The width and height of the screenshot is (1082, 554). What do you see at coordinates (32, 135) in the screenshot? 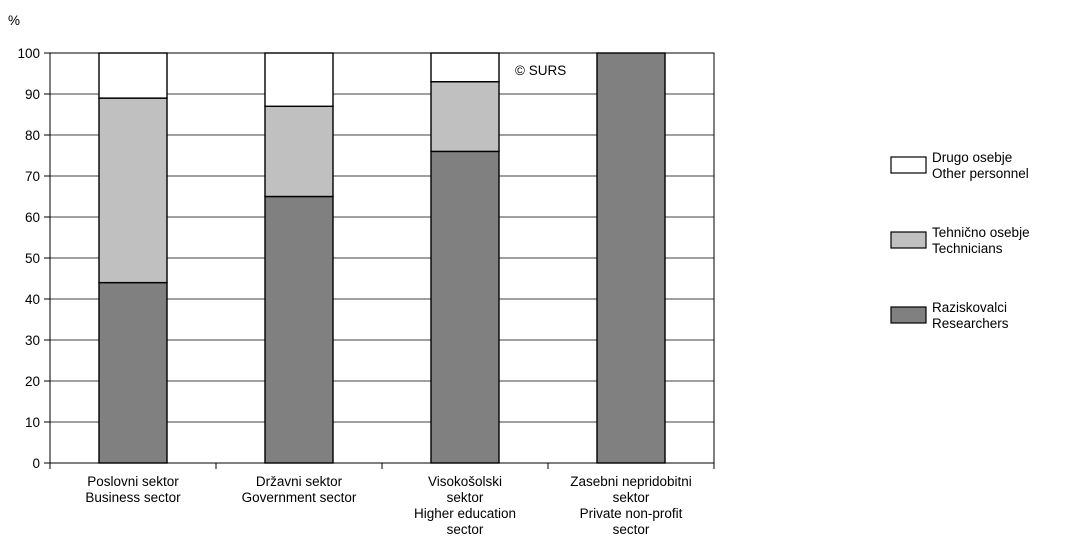
I see `y-tick-label: 80` at bounding box center [32, 135].